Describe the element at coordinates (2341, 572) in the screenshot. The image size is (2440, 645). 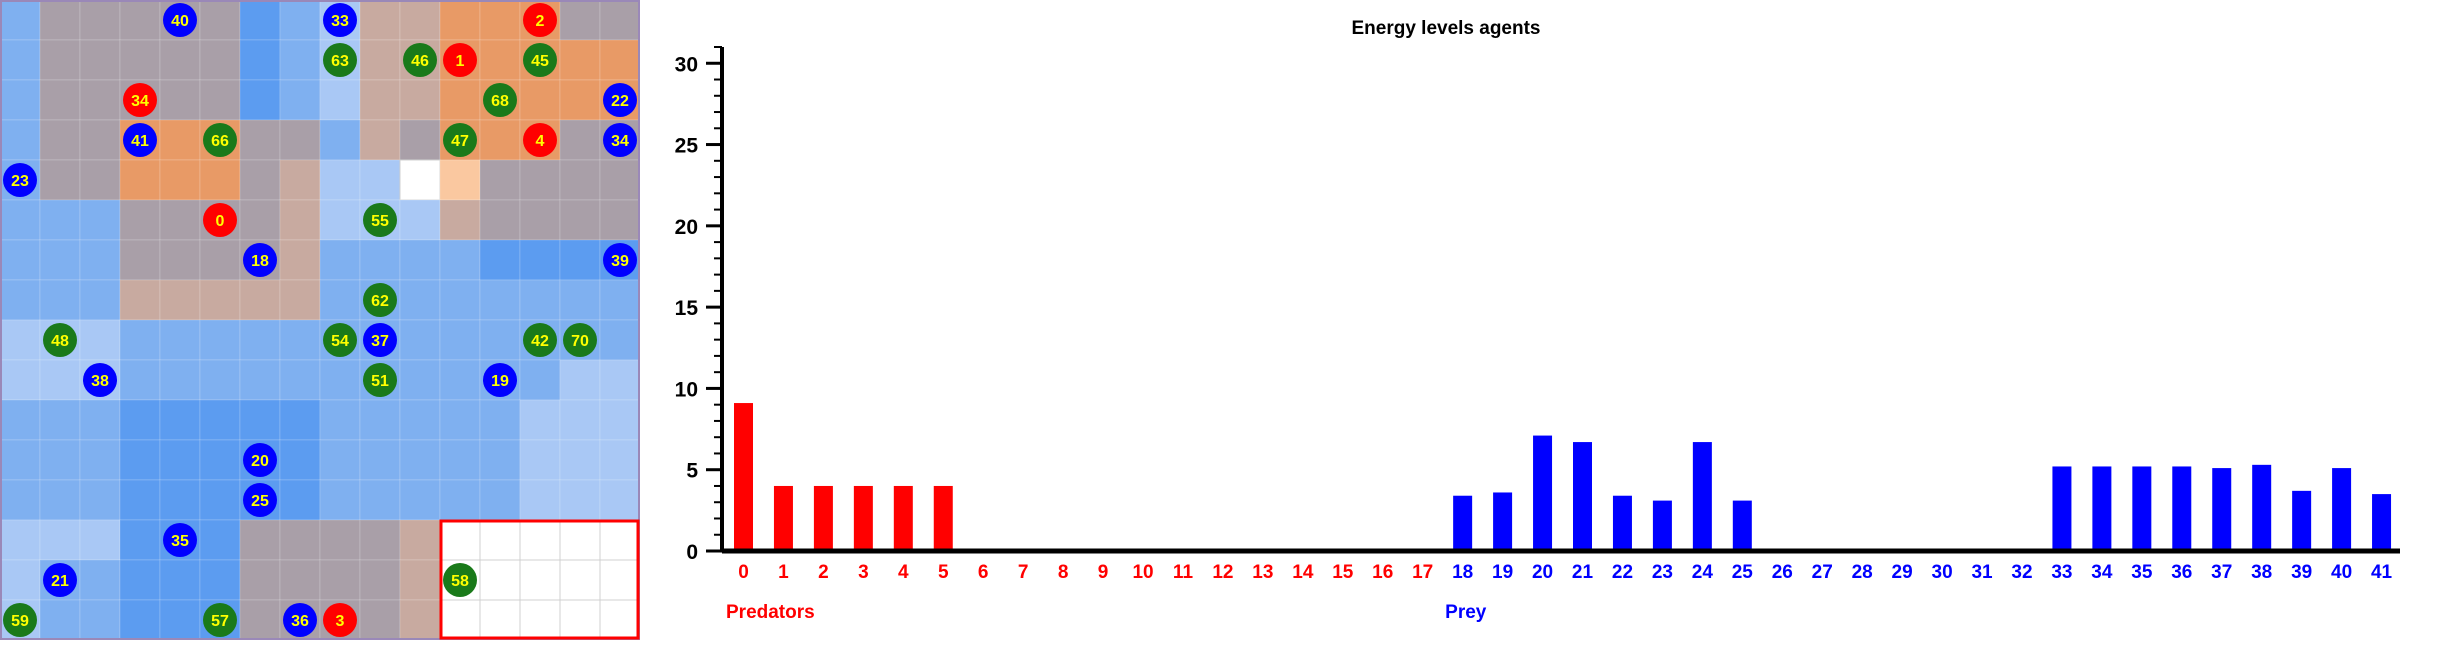
I see `x-tick-label: 40` at that location.